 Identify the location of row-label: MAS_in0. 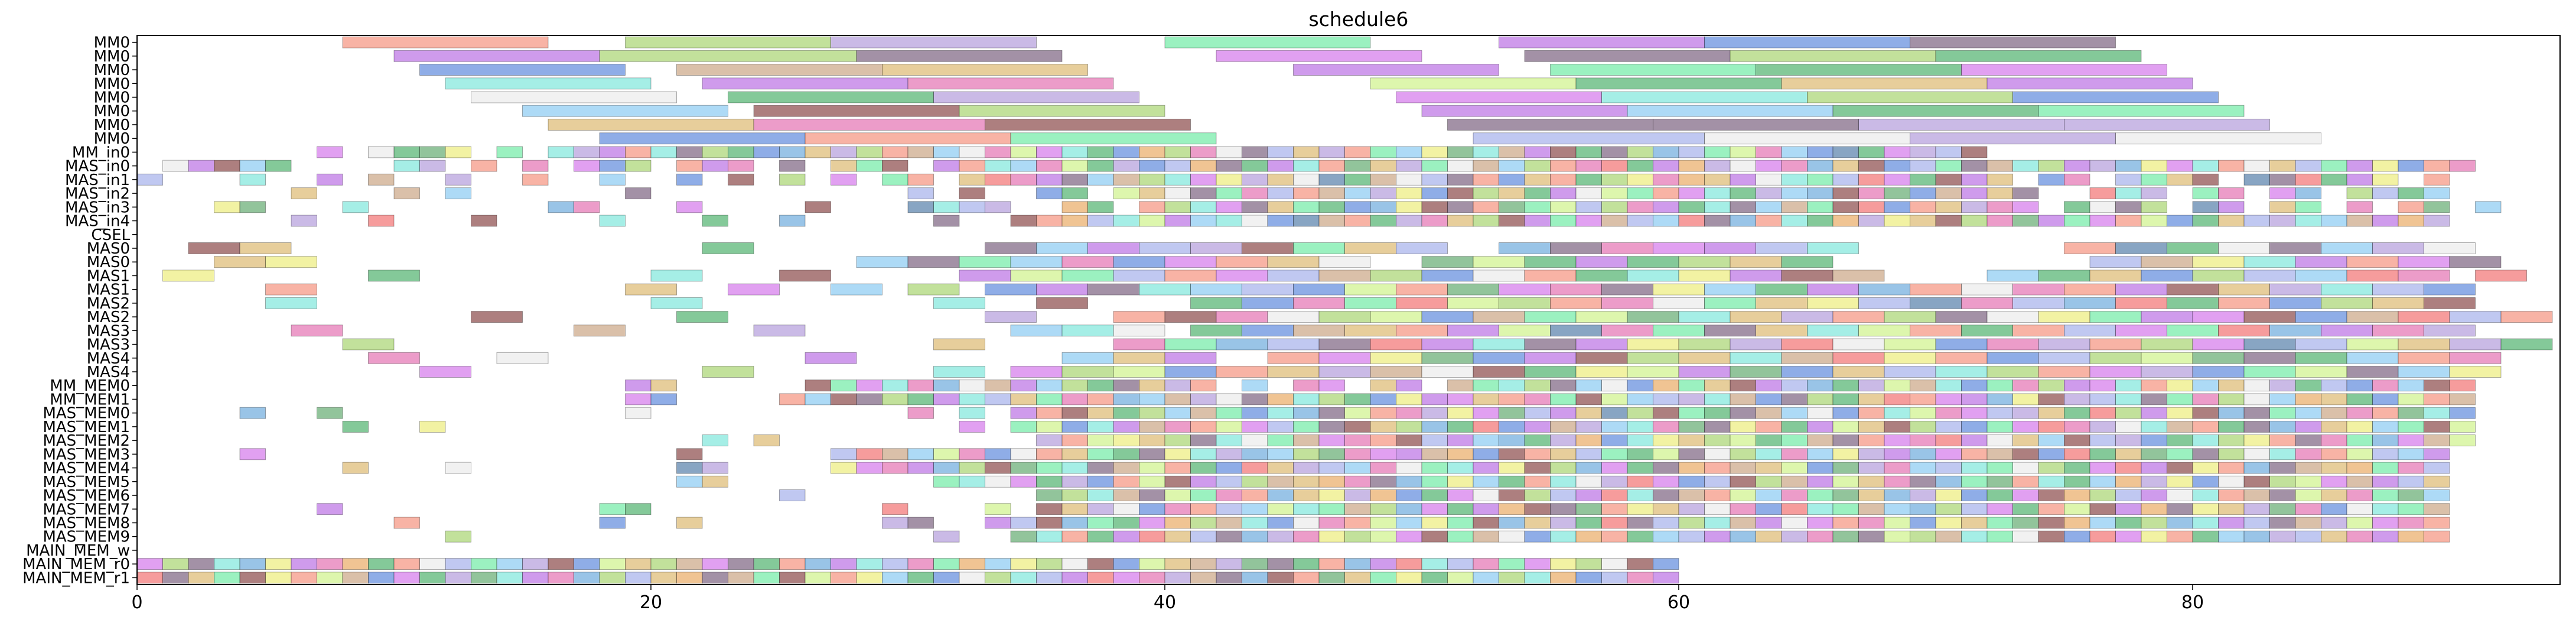
(97, 167).